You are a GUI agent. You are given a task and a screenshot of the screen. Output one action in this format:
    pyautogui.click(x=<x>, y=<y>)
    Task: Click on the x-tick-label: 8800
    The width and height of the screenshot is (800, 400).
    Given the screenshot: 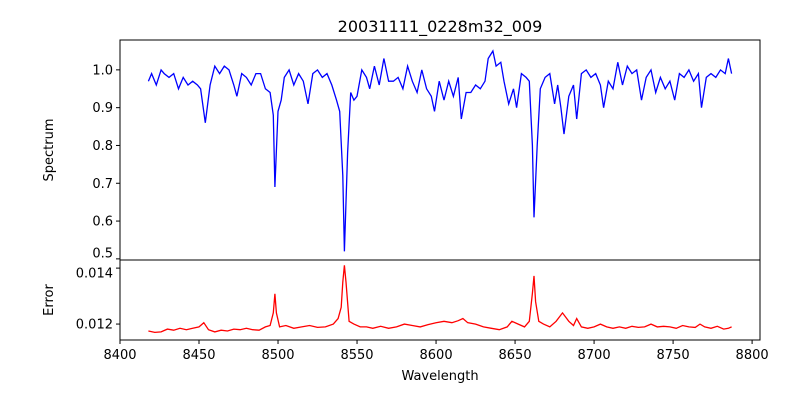 What is the action you would take?
    pyautogui.click(x=752, y=355)
    